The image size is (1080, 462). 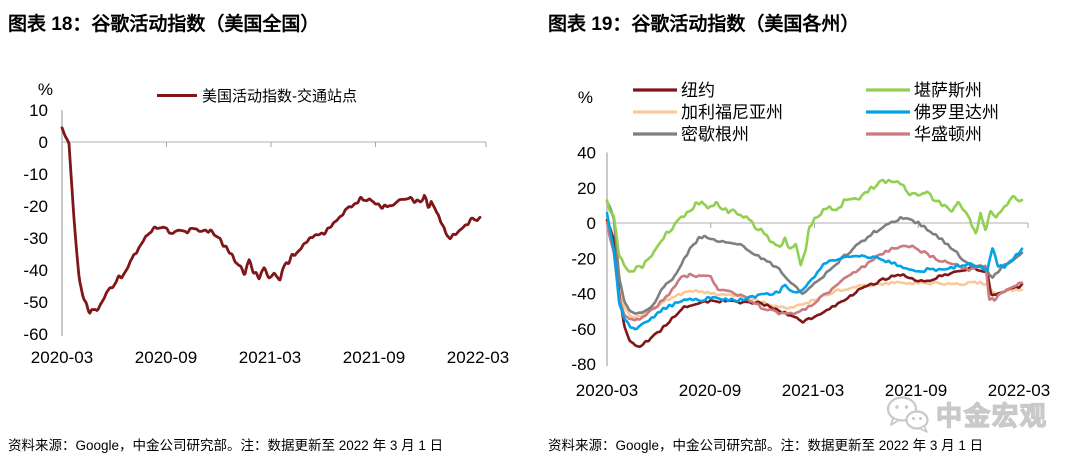 I want to click on series-line-michigan, so click(x=814, y=257).